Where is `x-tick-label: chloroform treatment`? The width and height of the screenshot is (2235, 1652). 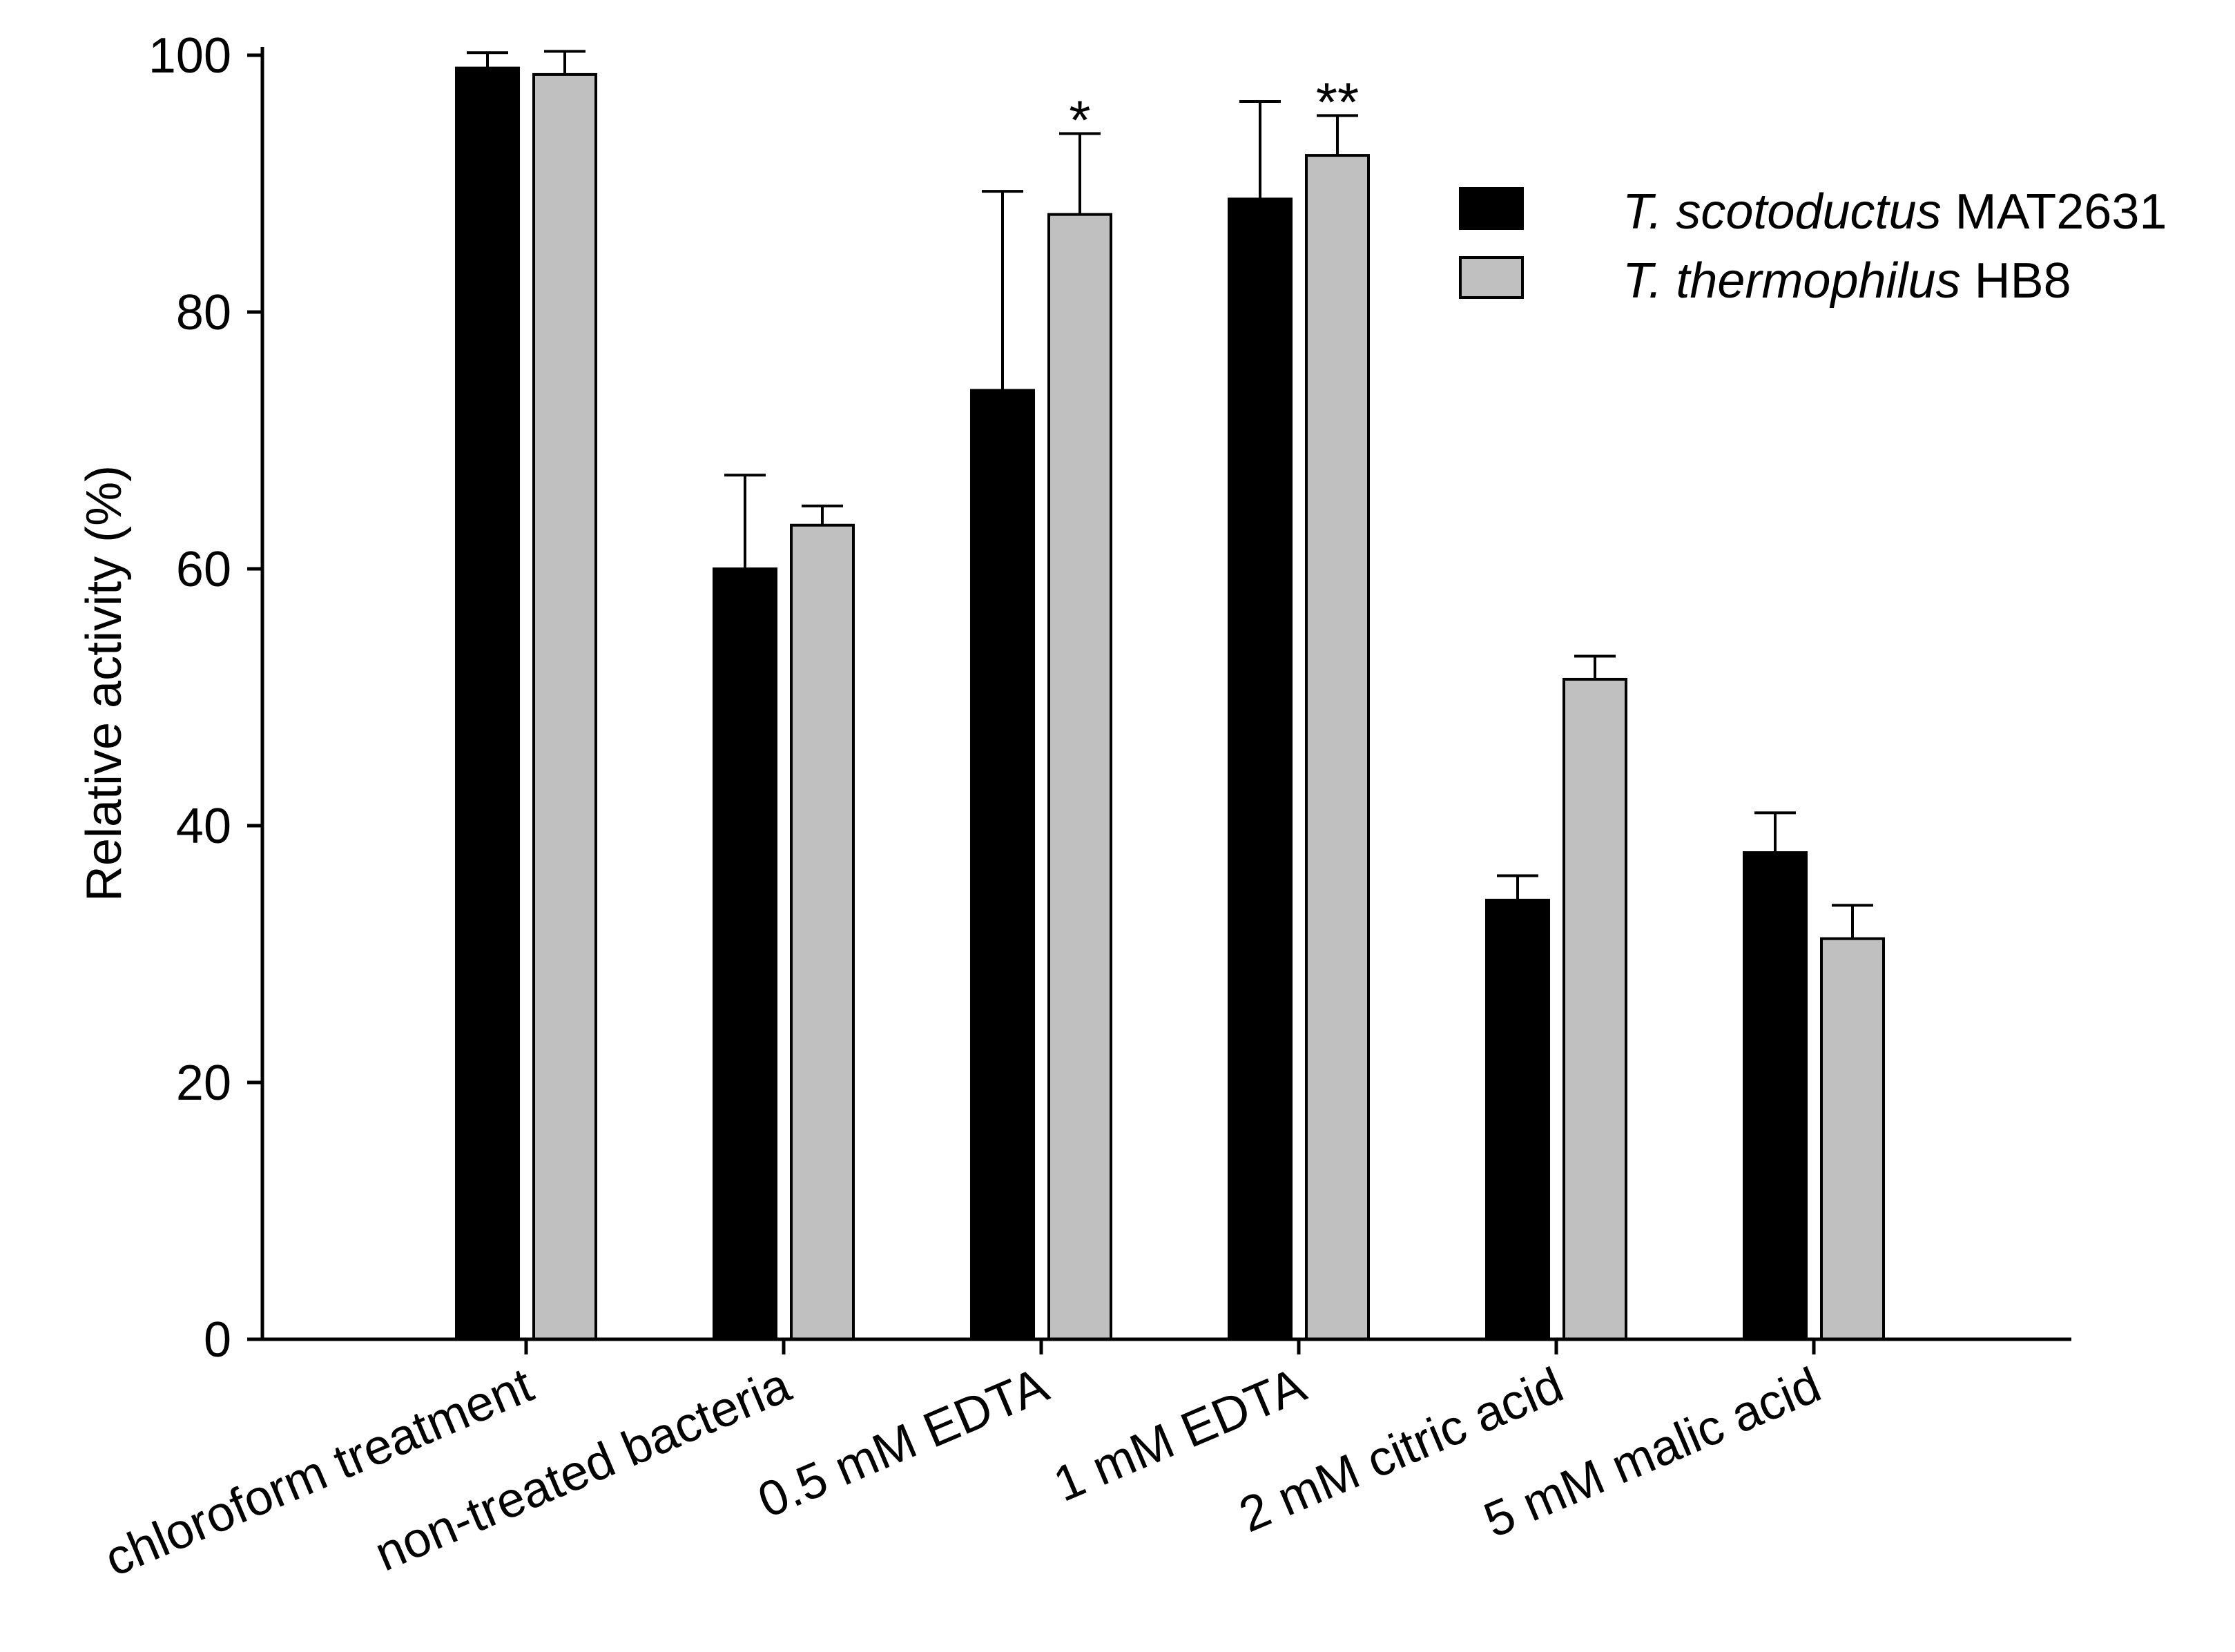
x-tick-label: chloroform treatment is located at coordinates (319, 1472).